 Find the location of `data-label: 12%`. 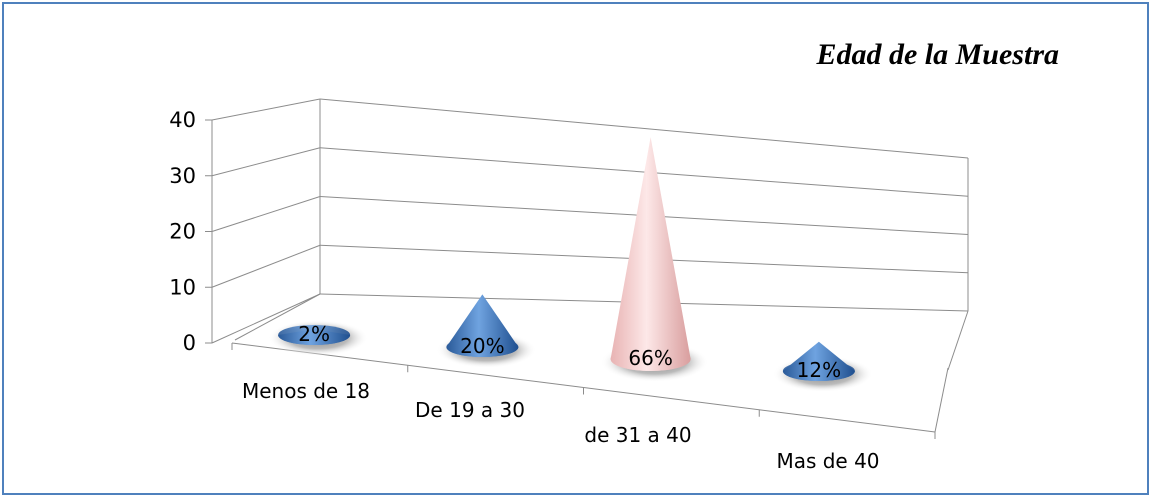

data-label: 12% is located at coordinates (819, 370).